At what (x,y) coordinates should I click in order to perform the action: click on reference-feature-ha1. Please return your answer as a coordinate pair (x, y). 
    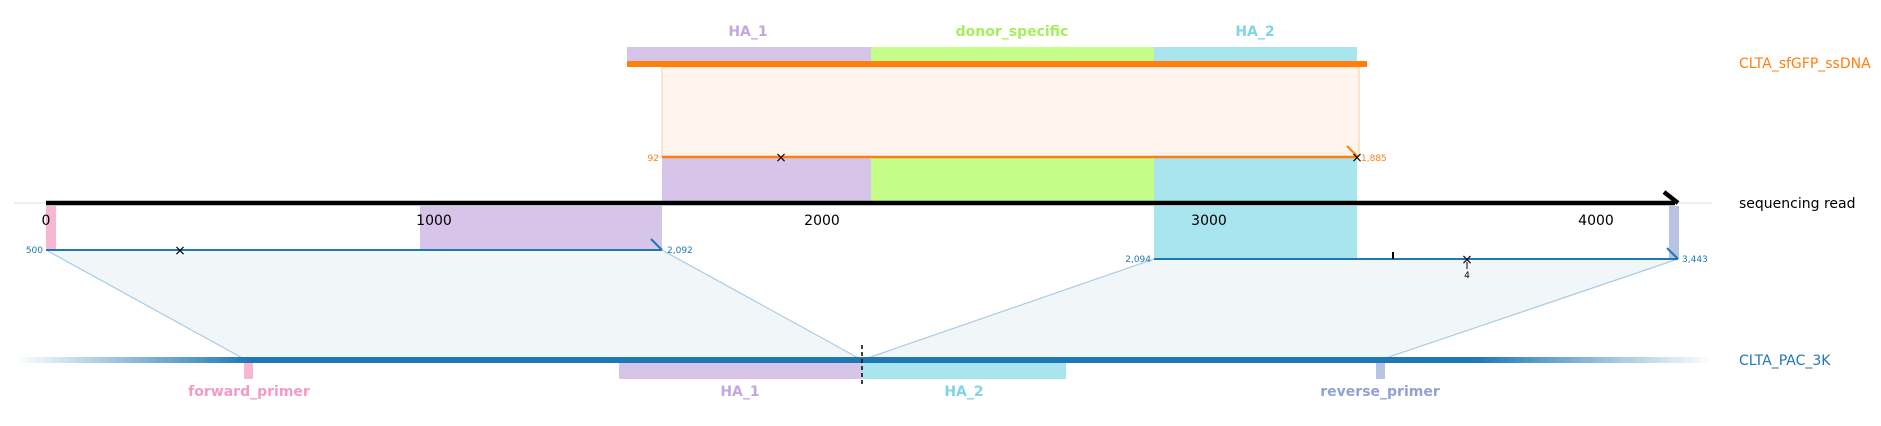
    Looking at the image, I should click on (740, 371).